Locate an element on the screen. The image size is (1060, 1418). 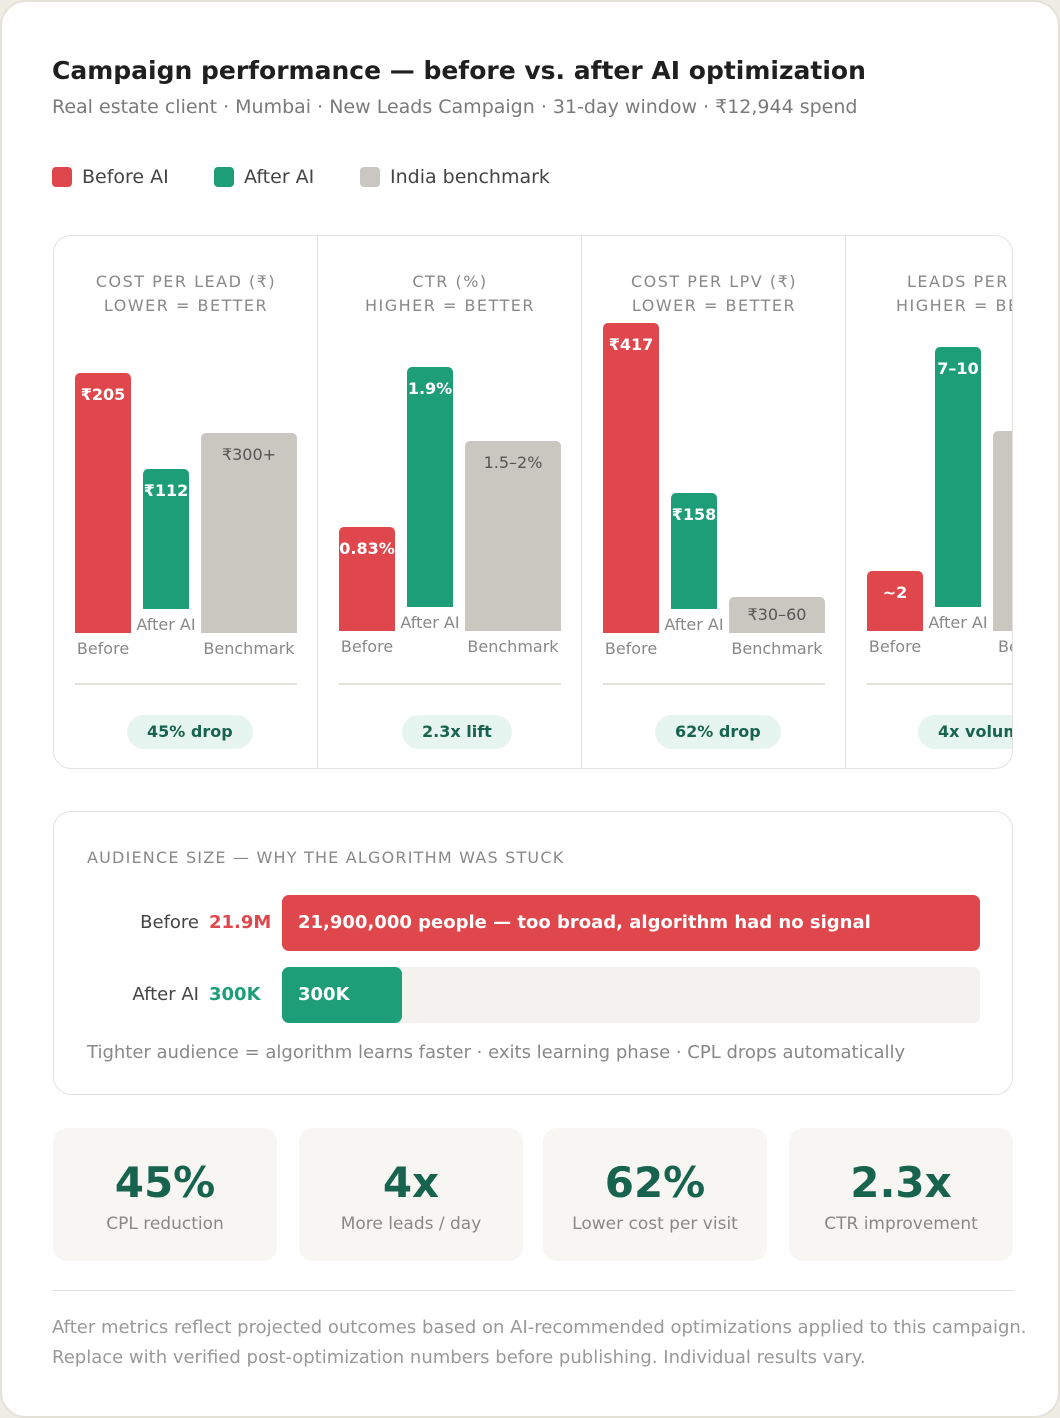
bar-label: ₹30–60 is located at coordinates (777, 614).